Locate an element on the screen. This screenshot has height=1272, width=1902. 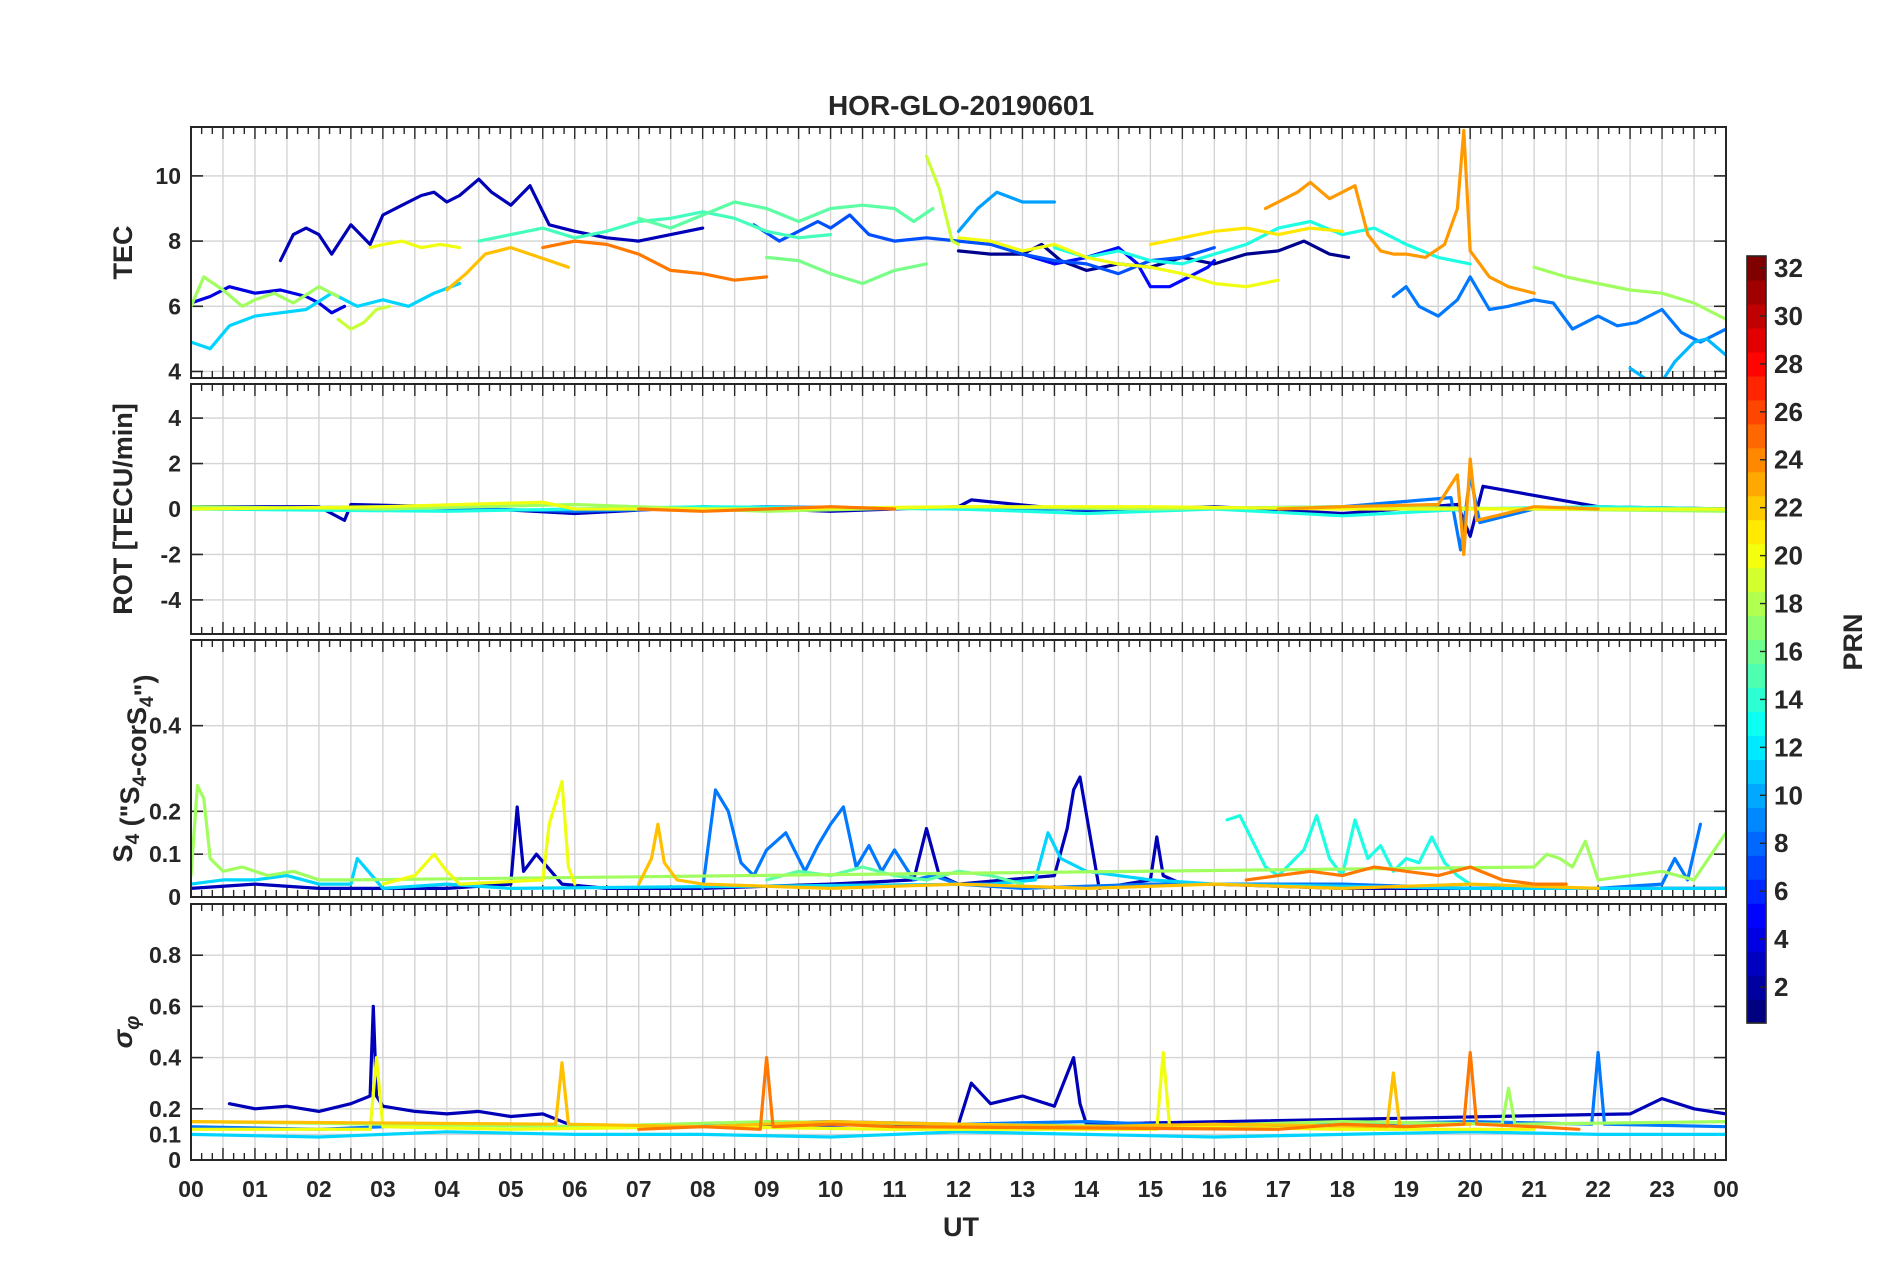
x-tick-label: 04 is located at coordinates (447, 1189).